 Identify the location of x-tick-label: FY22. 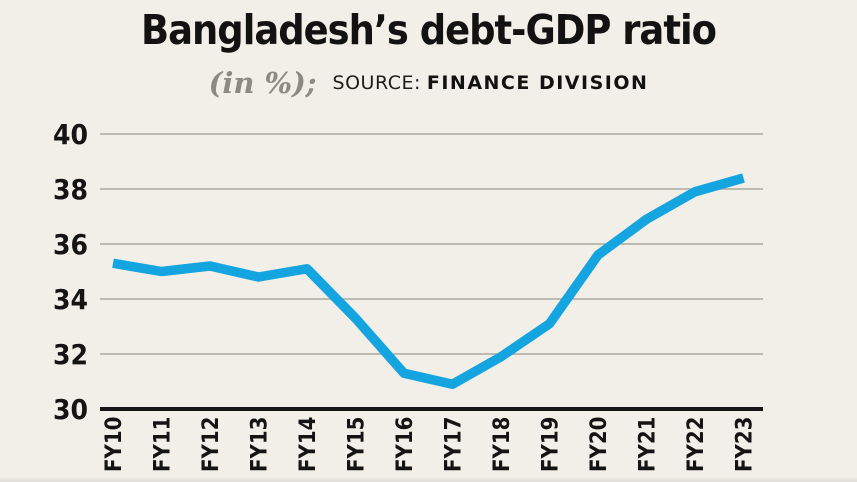
(696, 444).